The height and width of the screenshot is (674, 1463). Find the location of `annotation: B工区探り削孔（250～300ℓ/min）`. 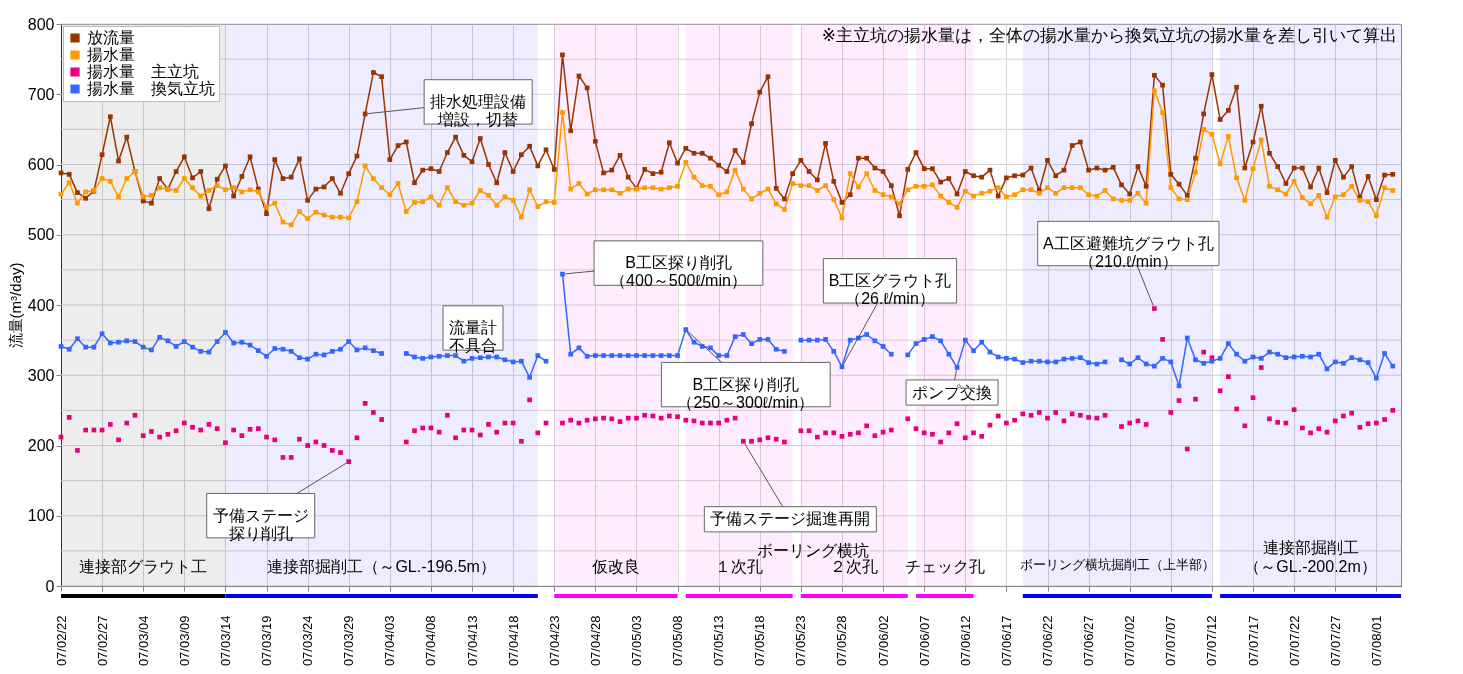

annotation: B工区探り削孔（250～300ℓ/min） is located at coordinates (746, 393).